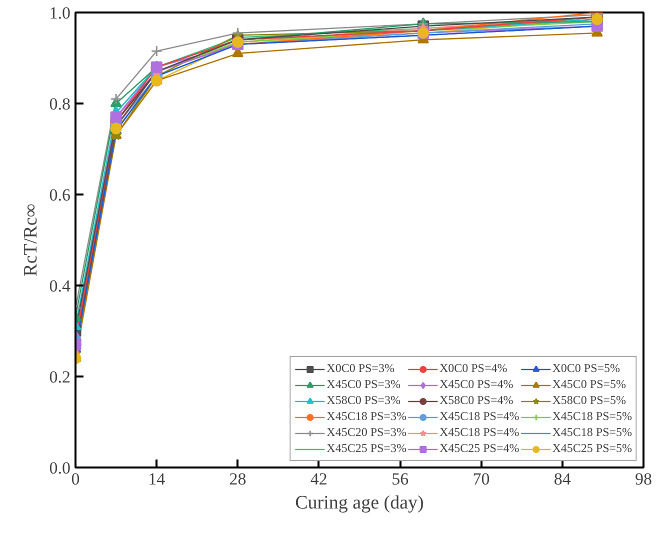 The width and height of the screenshot is (661, 537). I want to click on x-tick-label: 98, so click(643, 479).